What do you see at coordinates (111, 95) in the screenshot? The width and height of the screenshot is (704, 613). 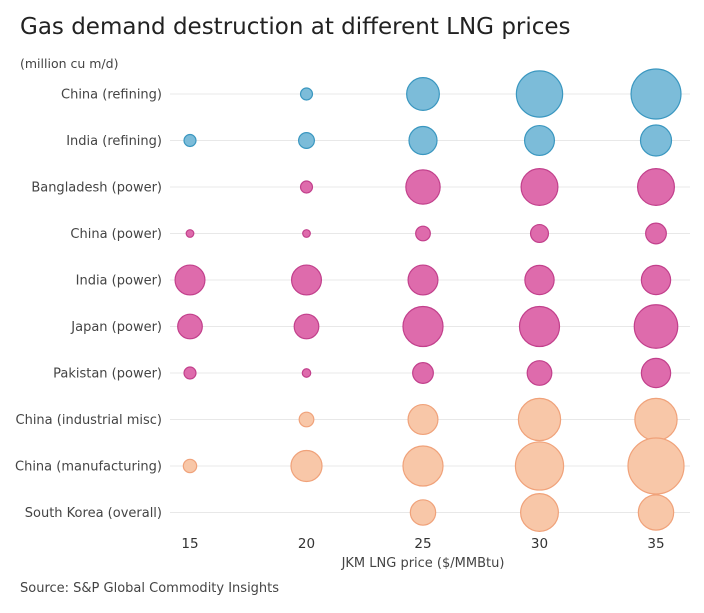 I see `row-label: China (refining)` at bounding box center [111, 95].